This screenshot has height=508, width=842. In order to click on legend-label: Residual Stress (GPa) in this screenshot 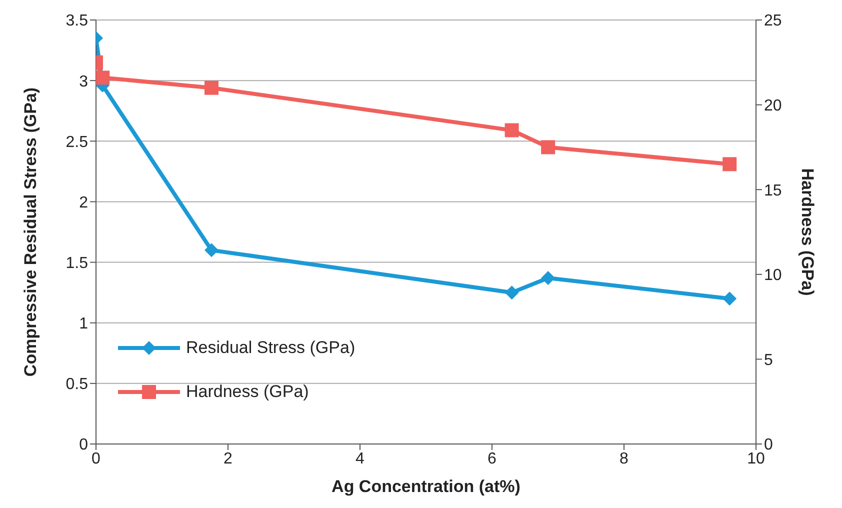, I will do `click(271, 348)`.